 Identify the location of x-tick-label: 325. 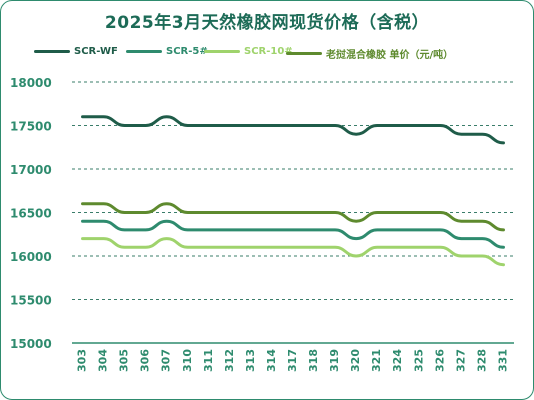
(418, 360).